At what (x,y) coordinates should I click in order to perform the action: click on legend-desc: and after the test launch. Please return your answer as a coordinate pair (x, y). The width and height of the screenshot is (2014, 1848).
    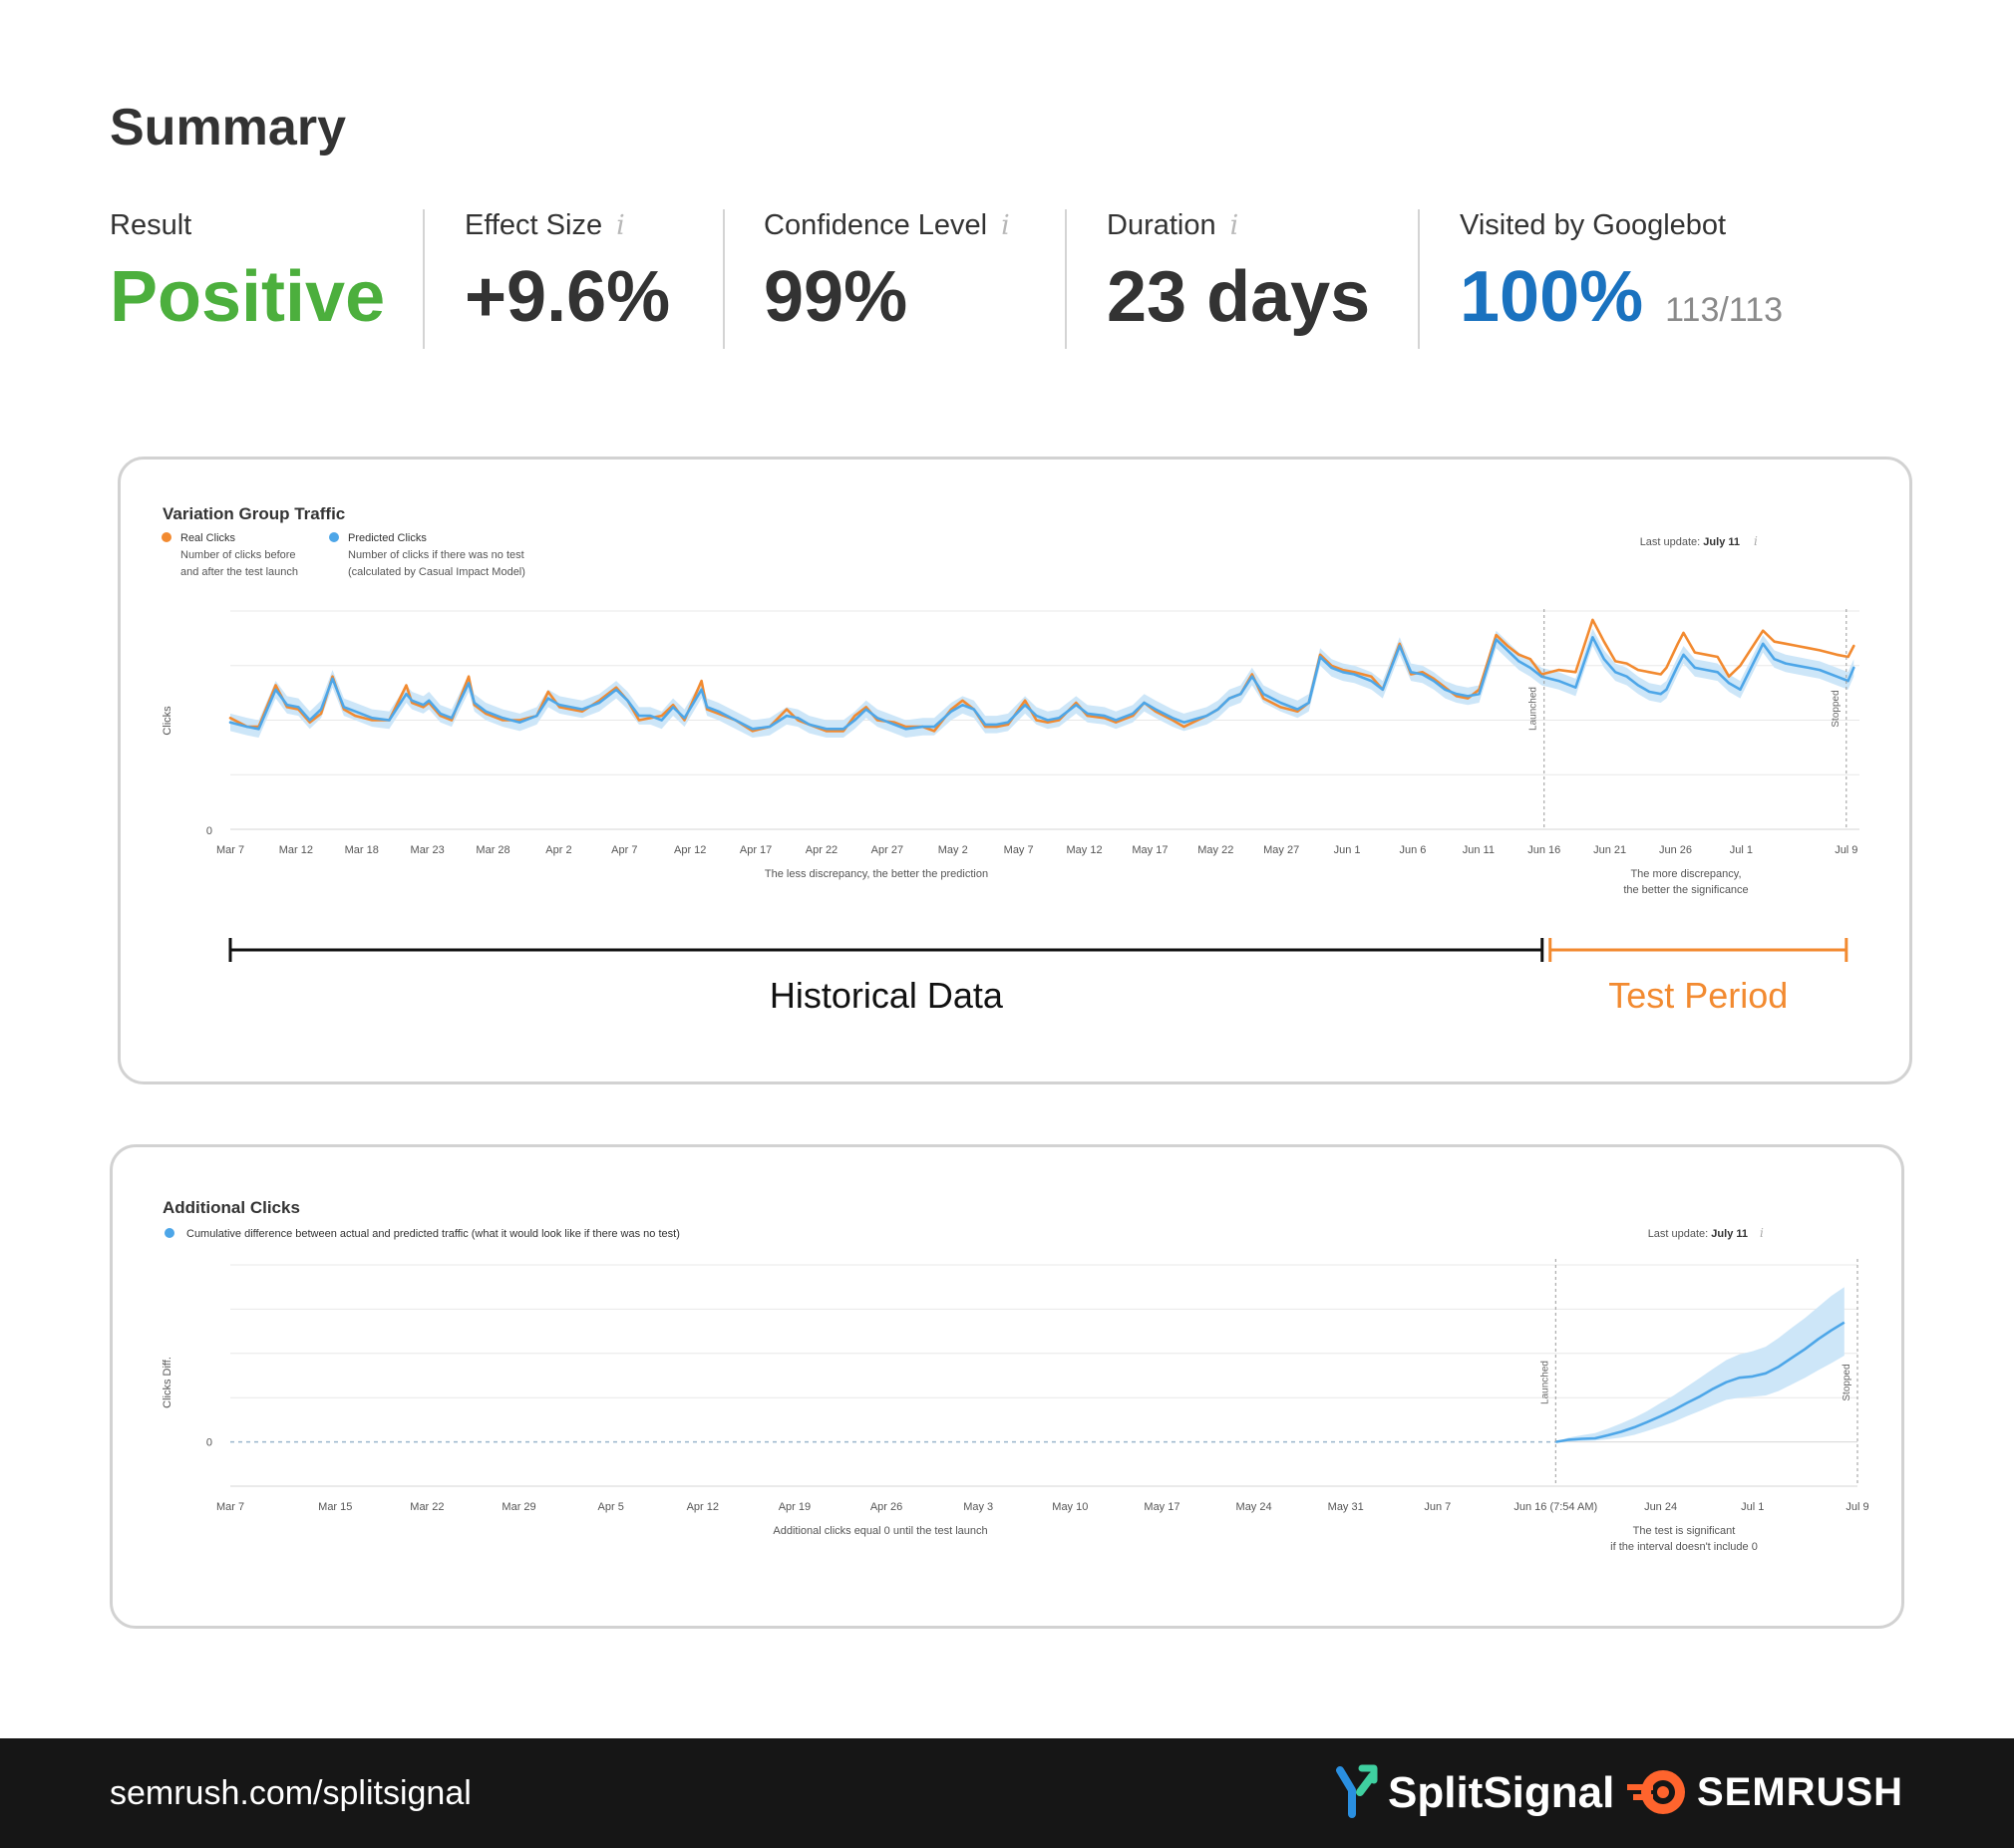
    Looking at the image, I should click on (239, 572).